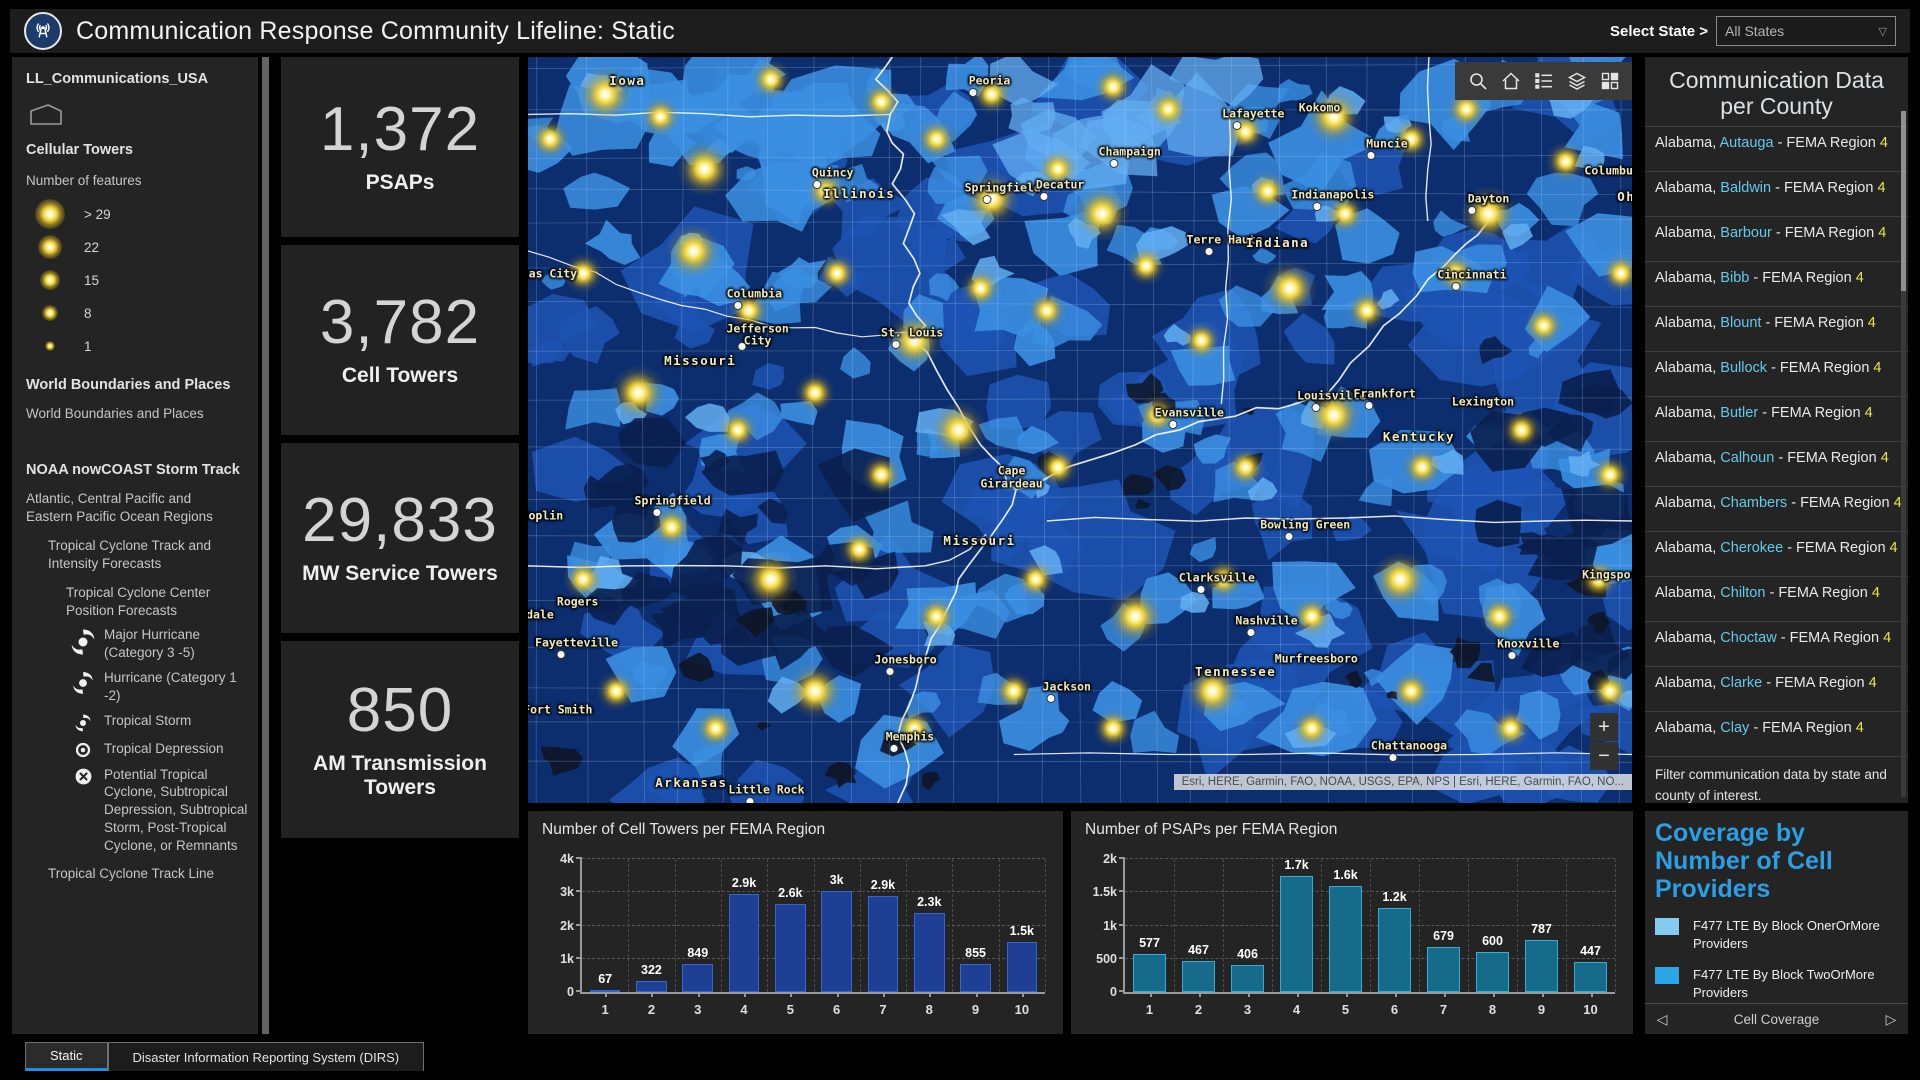 This screenshot has height=1080, width=1920. Describe the element at coordinates (1604, 727) in the screenshot. I see `zoom-in-button: +` at that location.